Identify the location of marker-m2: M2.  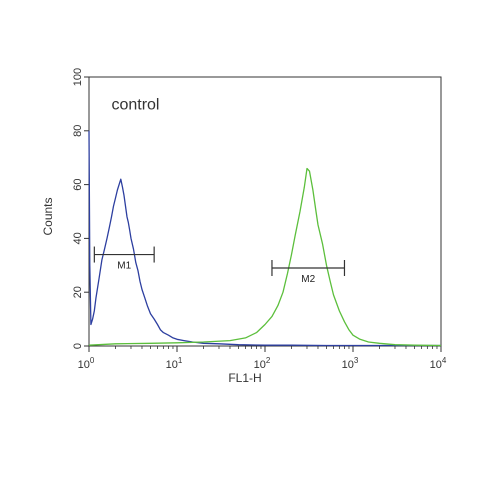
(308, 272).